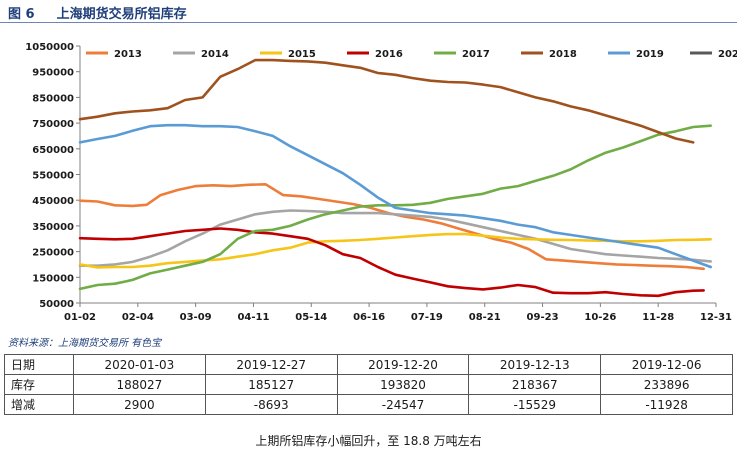 The height and width of the screenshot is (451, 737). I want to click on series-line-2015, so click(395, 250).